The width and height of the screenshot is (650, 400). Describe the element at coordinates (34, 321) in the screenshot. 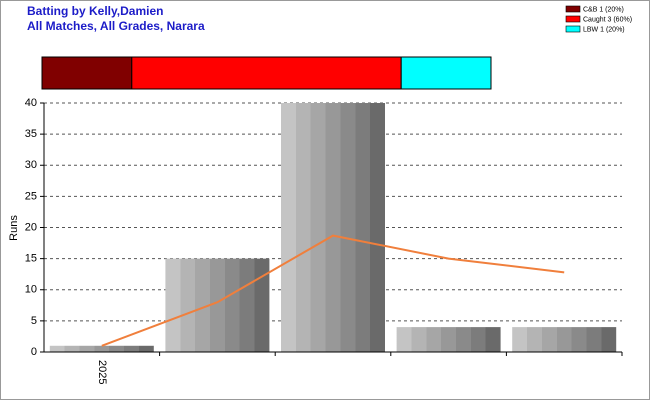

I see `y-tick-label: 5` at that location.